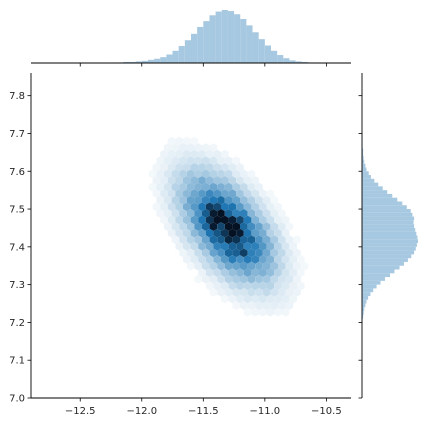  Describe the element at coordinates (17, 323) in the screenshot. I see `y-tick-label: 7.2` at that location.